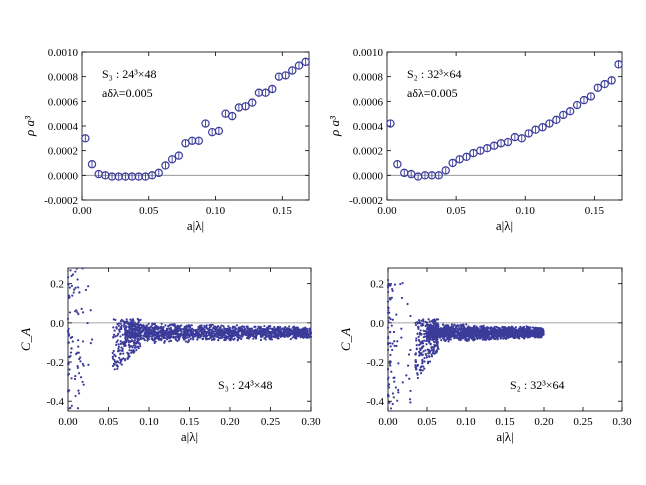  Describe the element at coordinates (190, 422) in the screenshot. I see `x-tick-label: 0.15` at that location.